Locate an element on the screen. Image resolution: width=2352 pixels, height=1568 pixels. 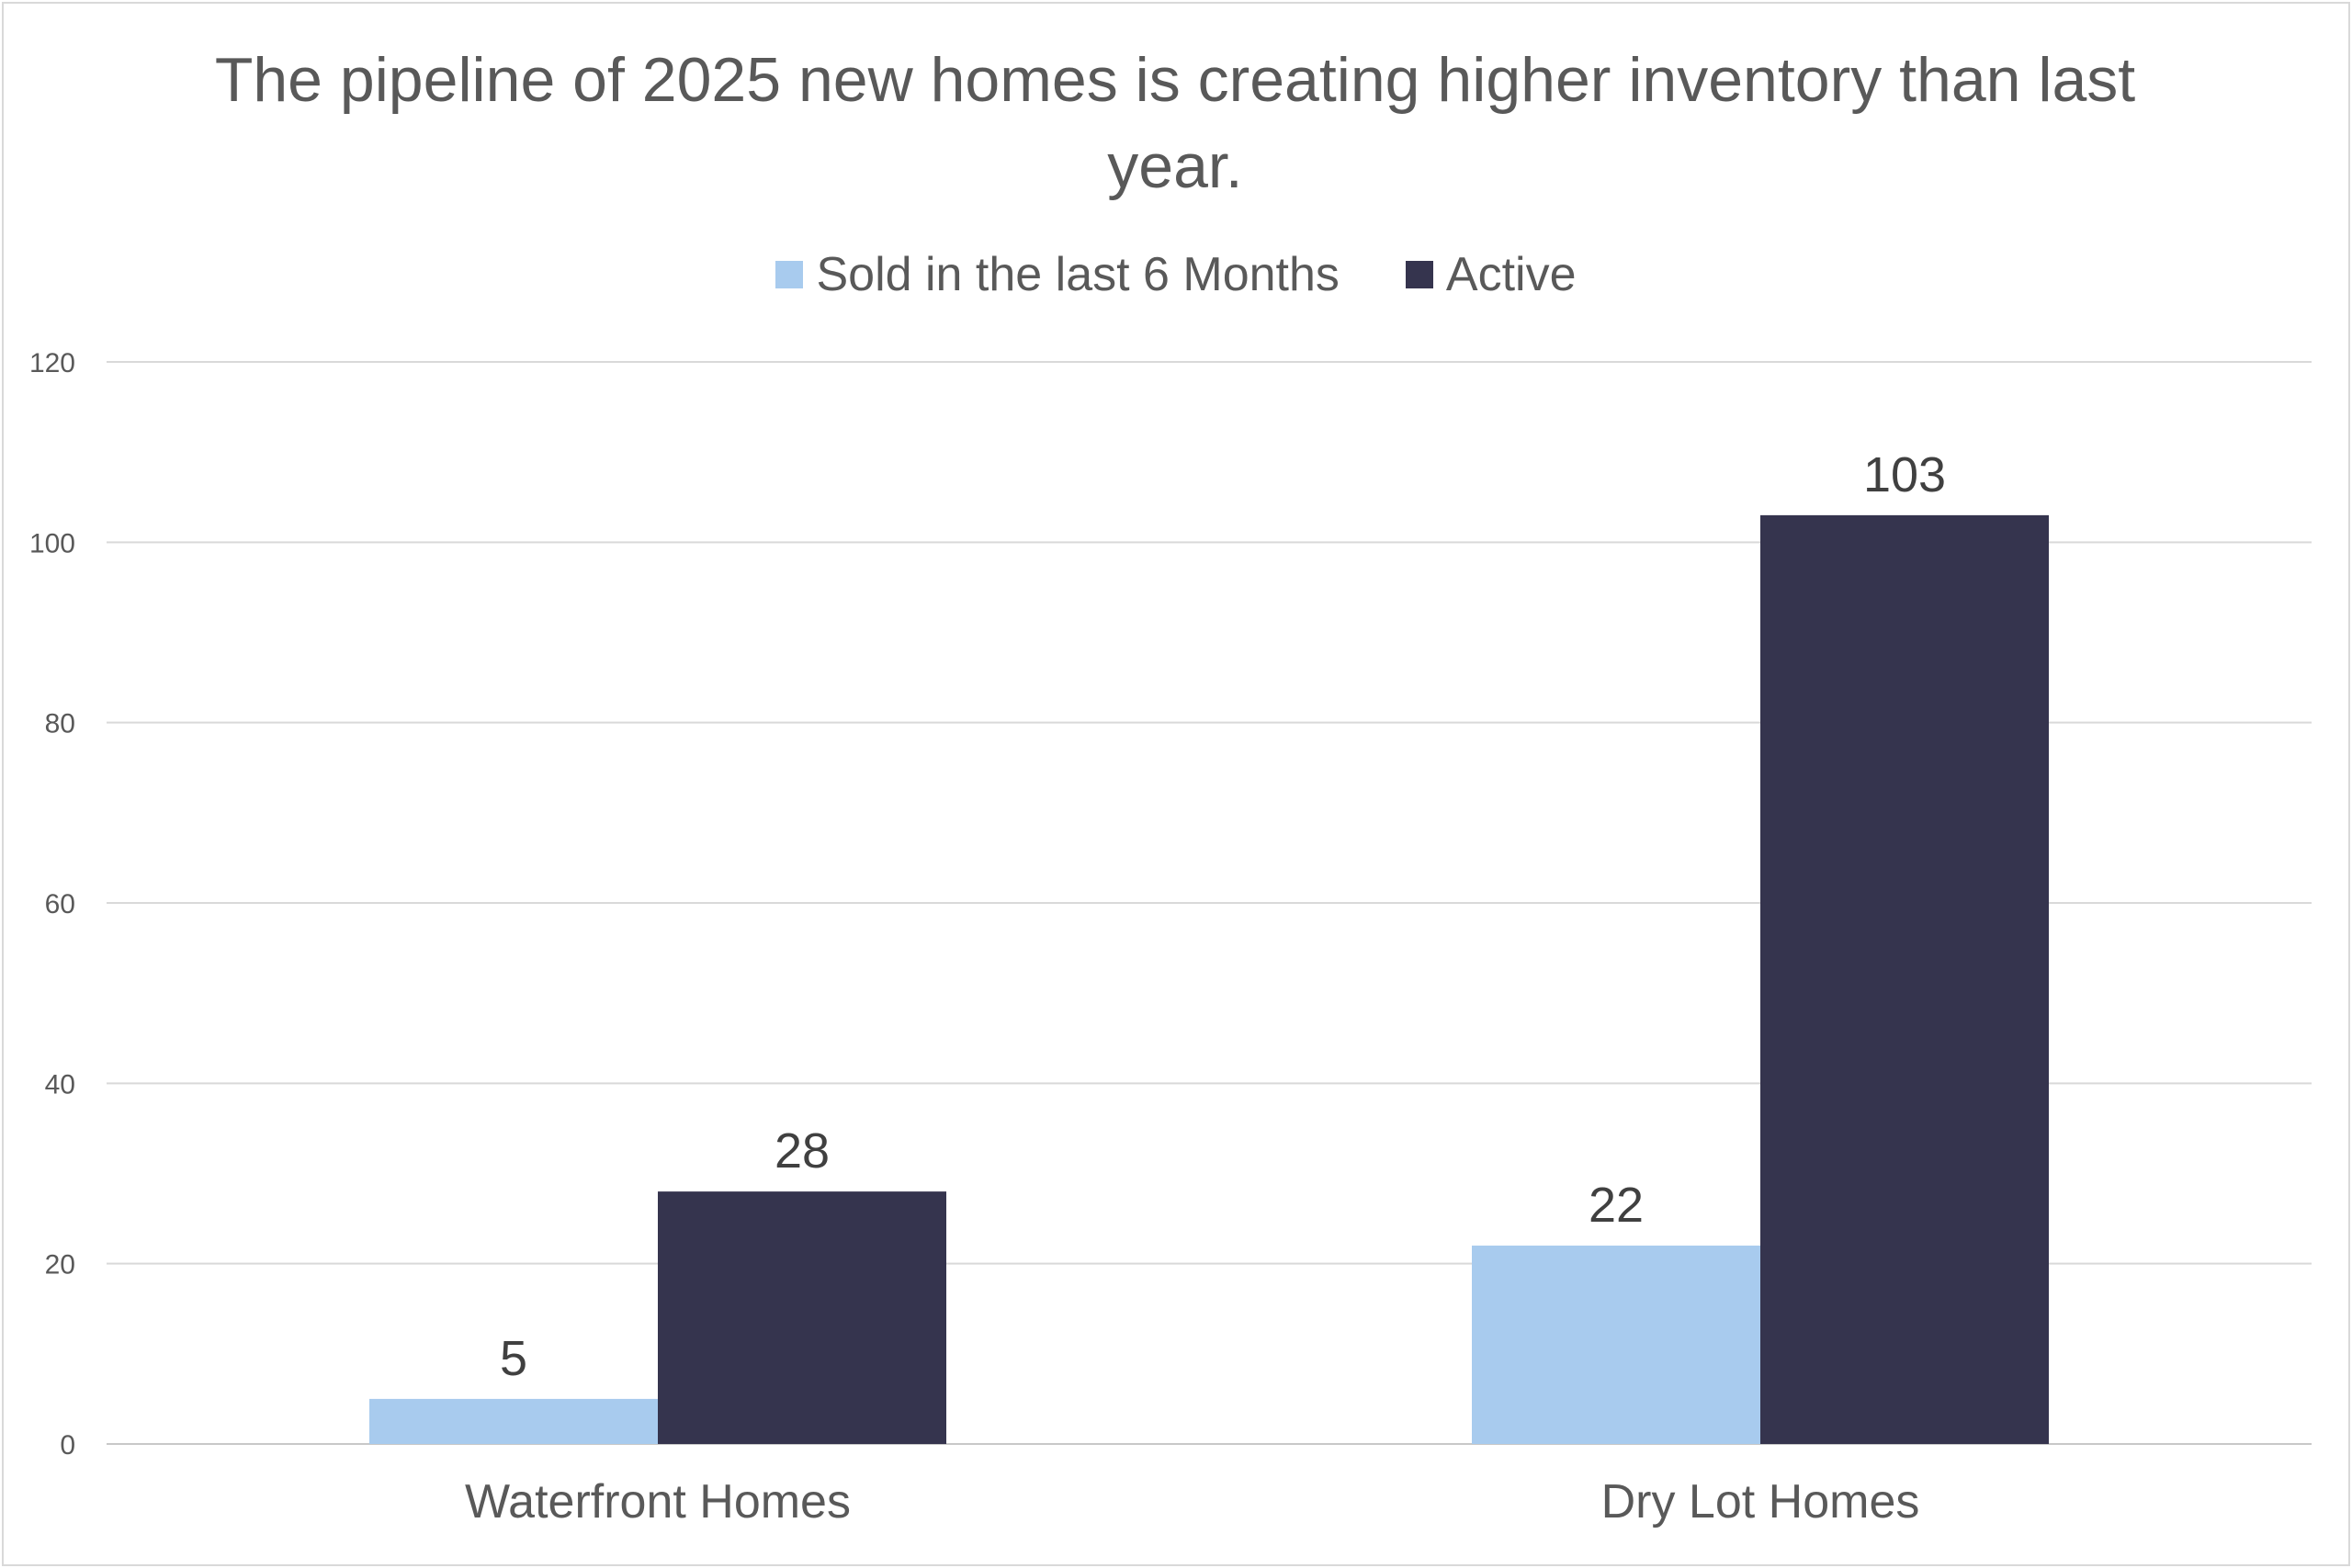
data-label-0-0: 5 is located at coordinates (513, 1358).